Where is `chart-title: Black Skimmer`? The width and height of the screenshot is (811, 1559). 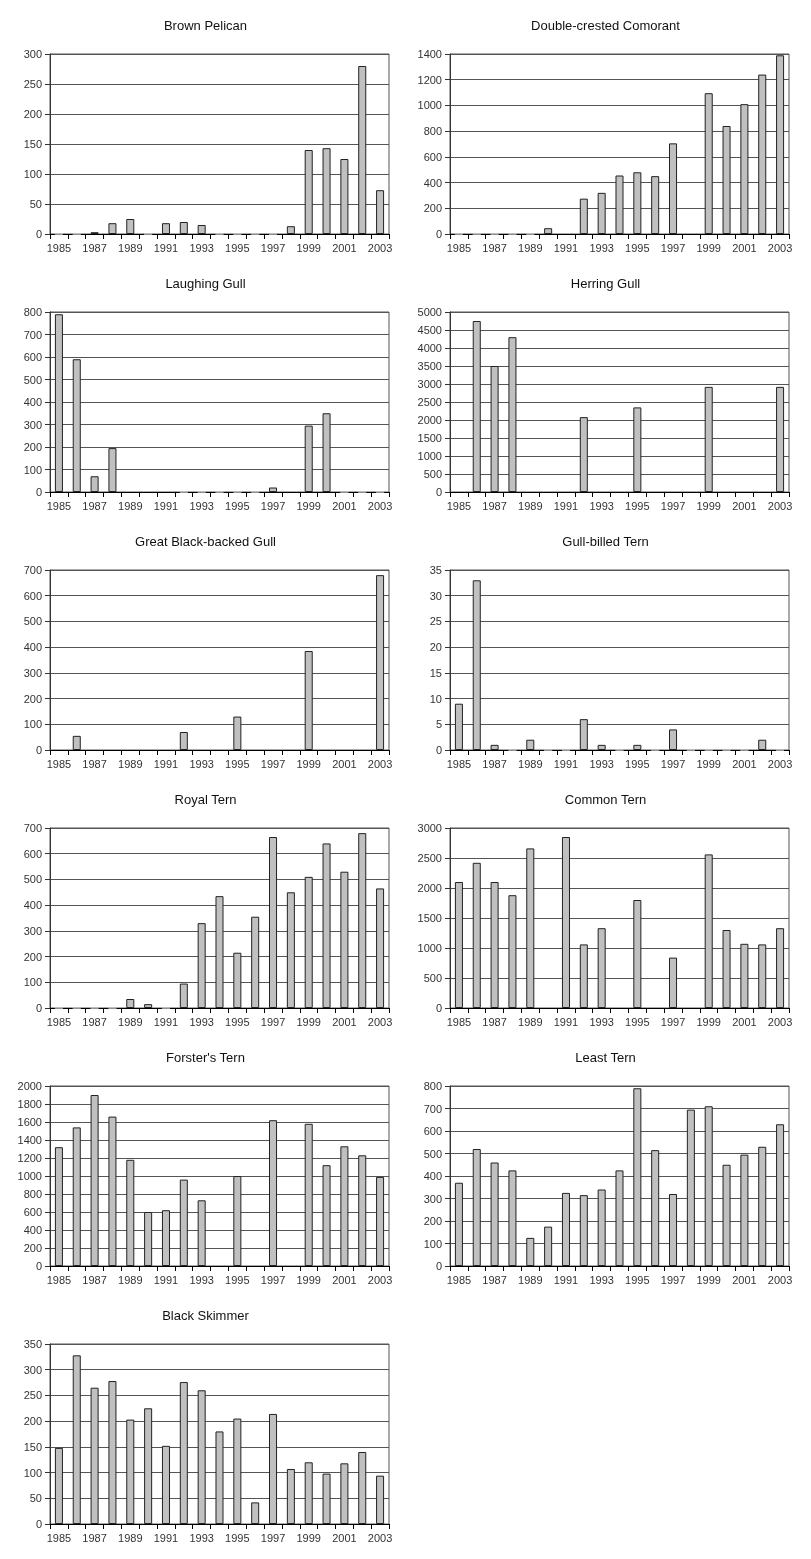
chart-title: Black Skimmer is located at coordinates (206, 1315).